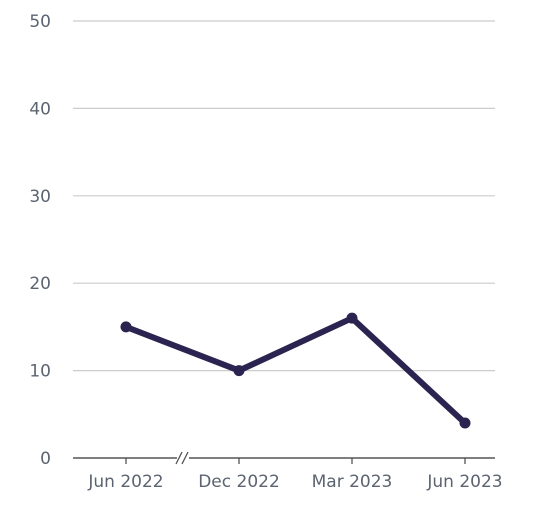  Describe the element at coordinates (284, 458) in the screenshot. I see `x-axis` at that location.